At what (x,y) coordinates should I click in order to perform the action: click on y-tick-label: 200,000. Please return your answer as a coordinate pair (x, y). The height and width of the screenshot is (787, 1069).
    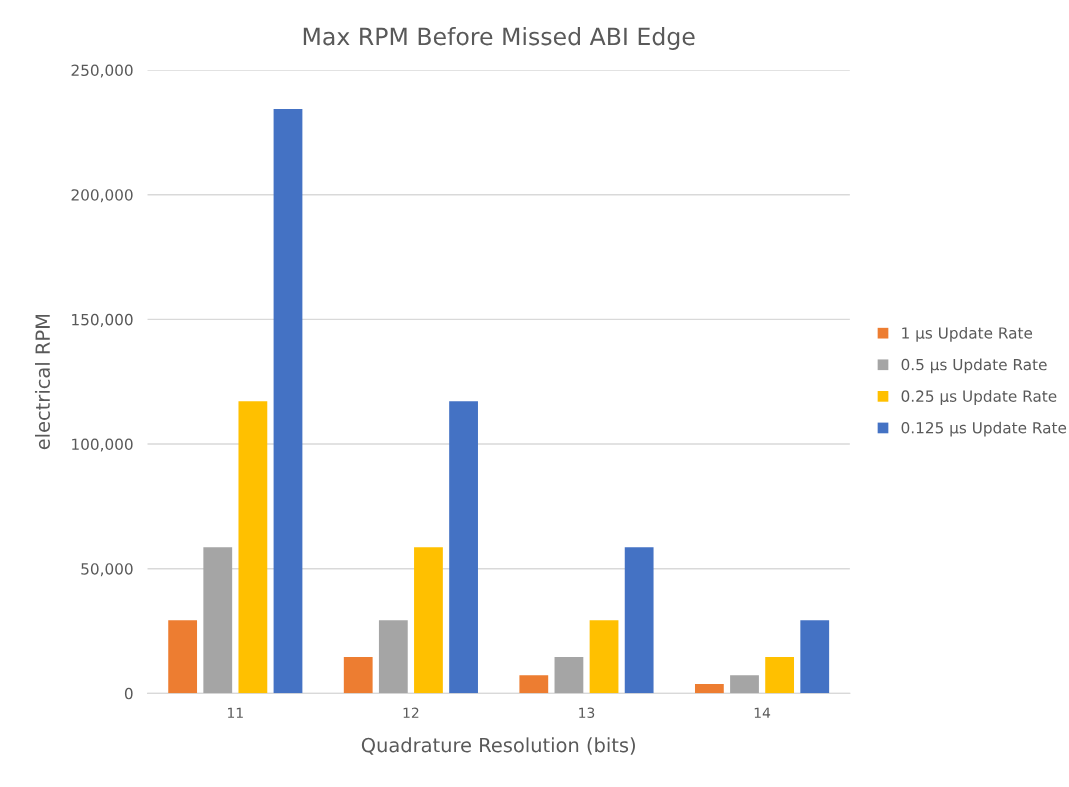
    Looking at the image, I should click on (102, 196).